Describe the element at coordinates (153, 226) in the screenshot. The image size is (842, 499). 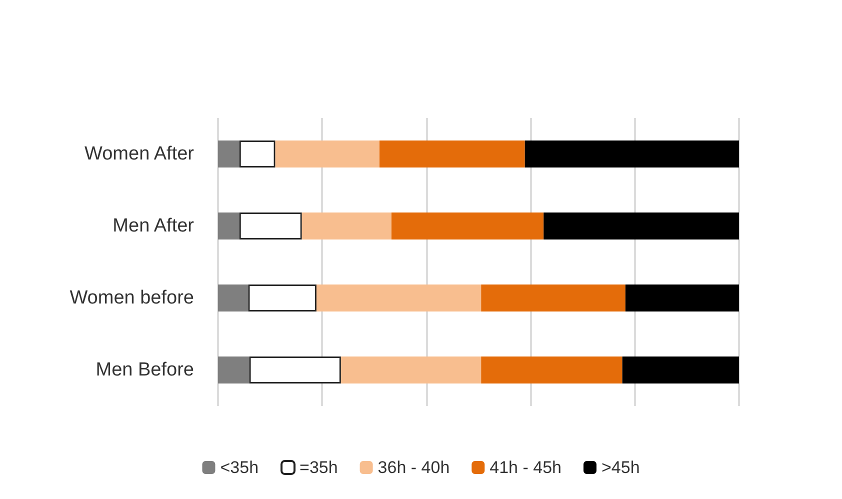
I see `y-tick-label: Men After` at that location.